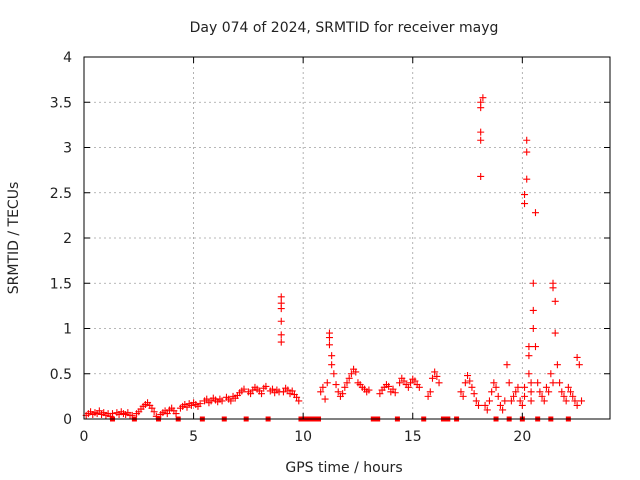  Describe the element at coordinates (67, 420) in the screenshot. I see `y-tick-label: 0` at that location.